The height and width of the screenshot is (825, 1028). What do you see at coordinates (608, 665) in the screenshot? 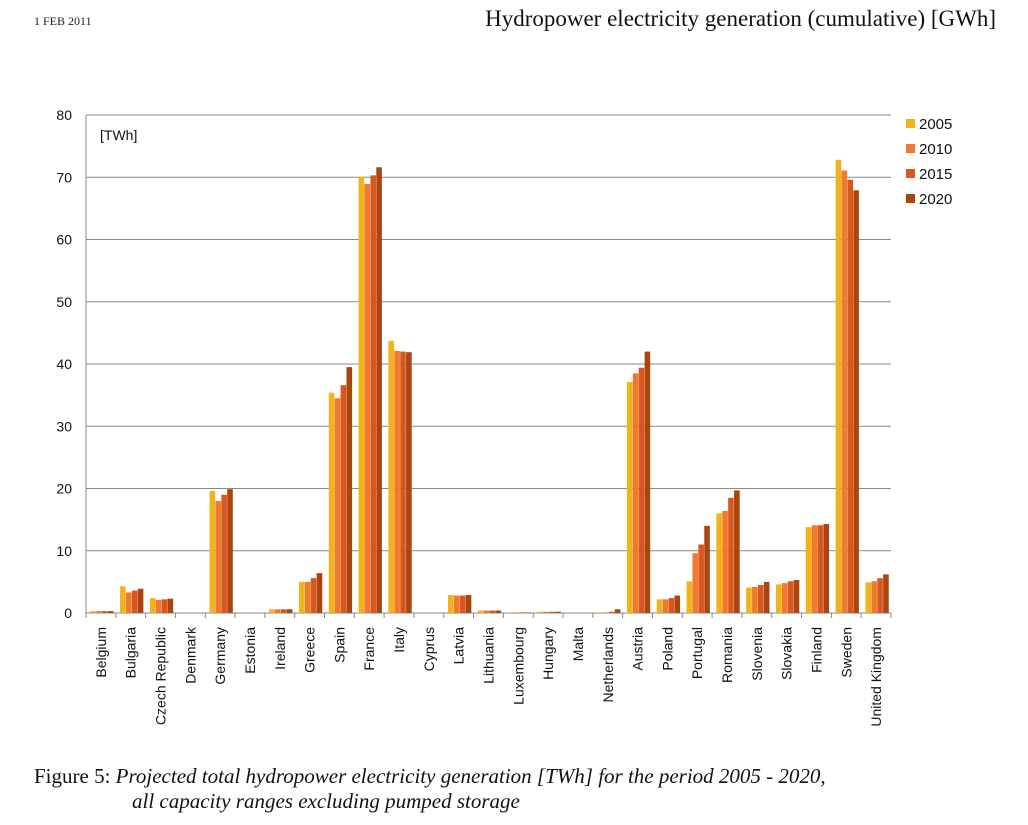
I see `x-tick-label: Netherlands` at bounding box center [608, 665].